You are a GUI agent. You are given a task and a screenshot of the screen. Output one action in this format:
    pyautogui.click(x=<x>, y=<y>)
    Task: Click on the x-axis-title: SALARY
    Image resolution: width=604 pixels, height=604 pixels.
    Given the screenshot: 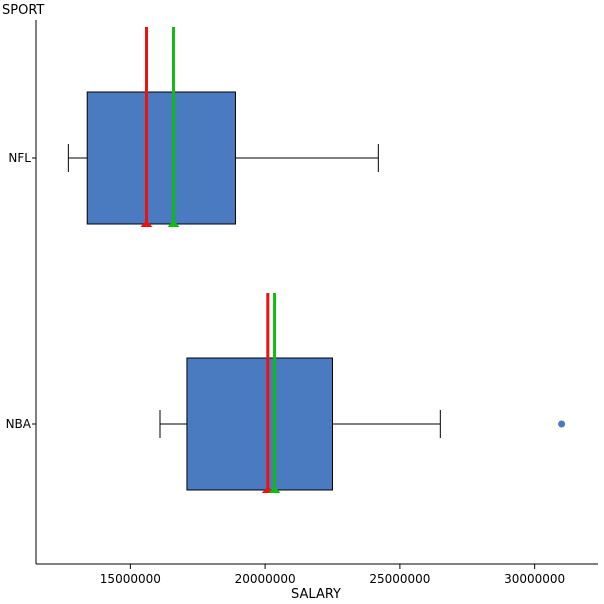 What is the action you would take?
    pyautogui.click(x=316, y=594)
    